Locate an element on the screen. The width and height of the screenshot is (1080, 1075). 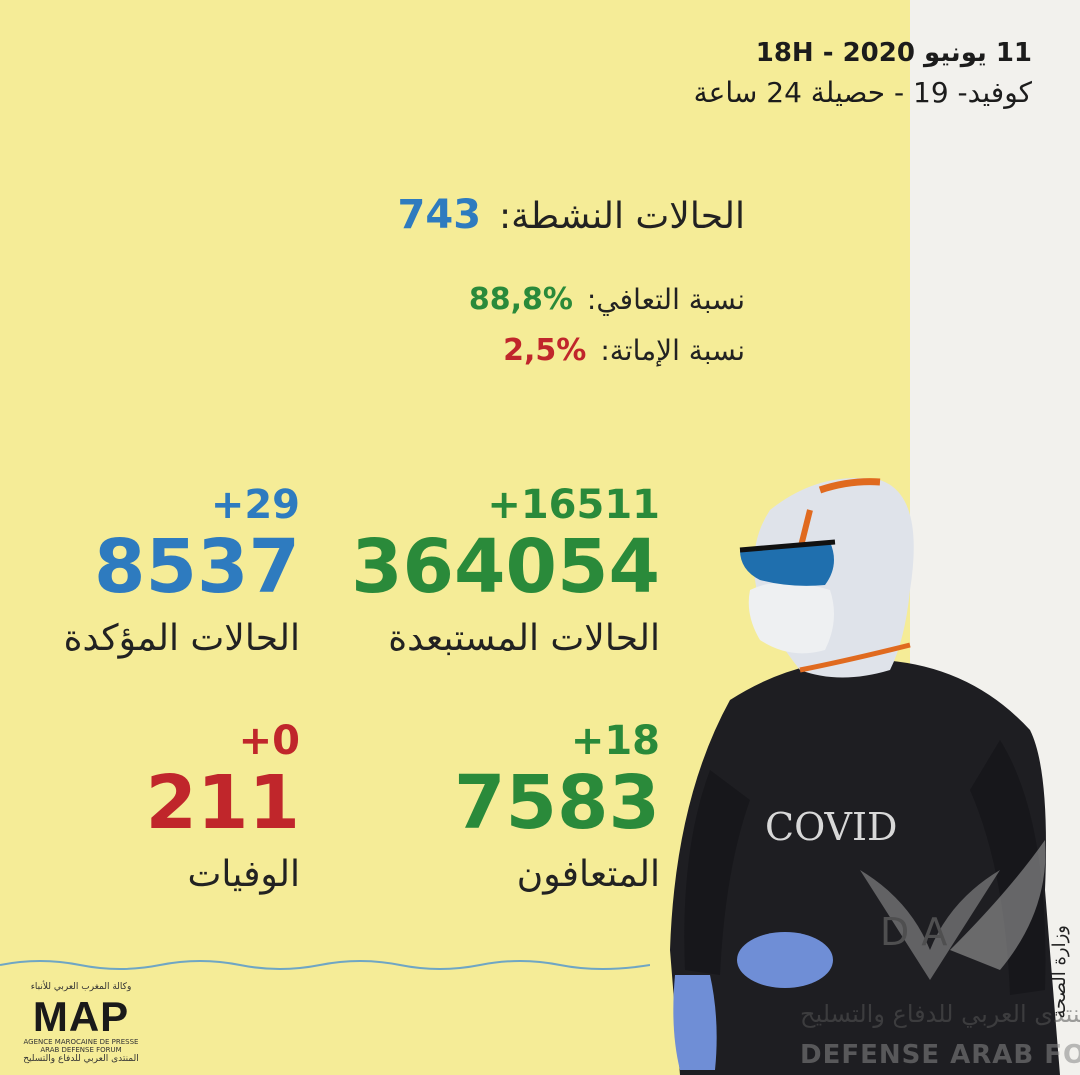
stat-deaths: +0 211 الوفيات is located at coordinates (223, 806).